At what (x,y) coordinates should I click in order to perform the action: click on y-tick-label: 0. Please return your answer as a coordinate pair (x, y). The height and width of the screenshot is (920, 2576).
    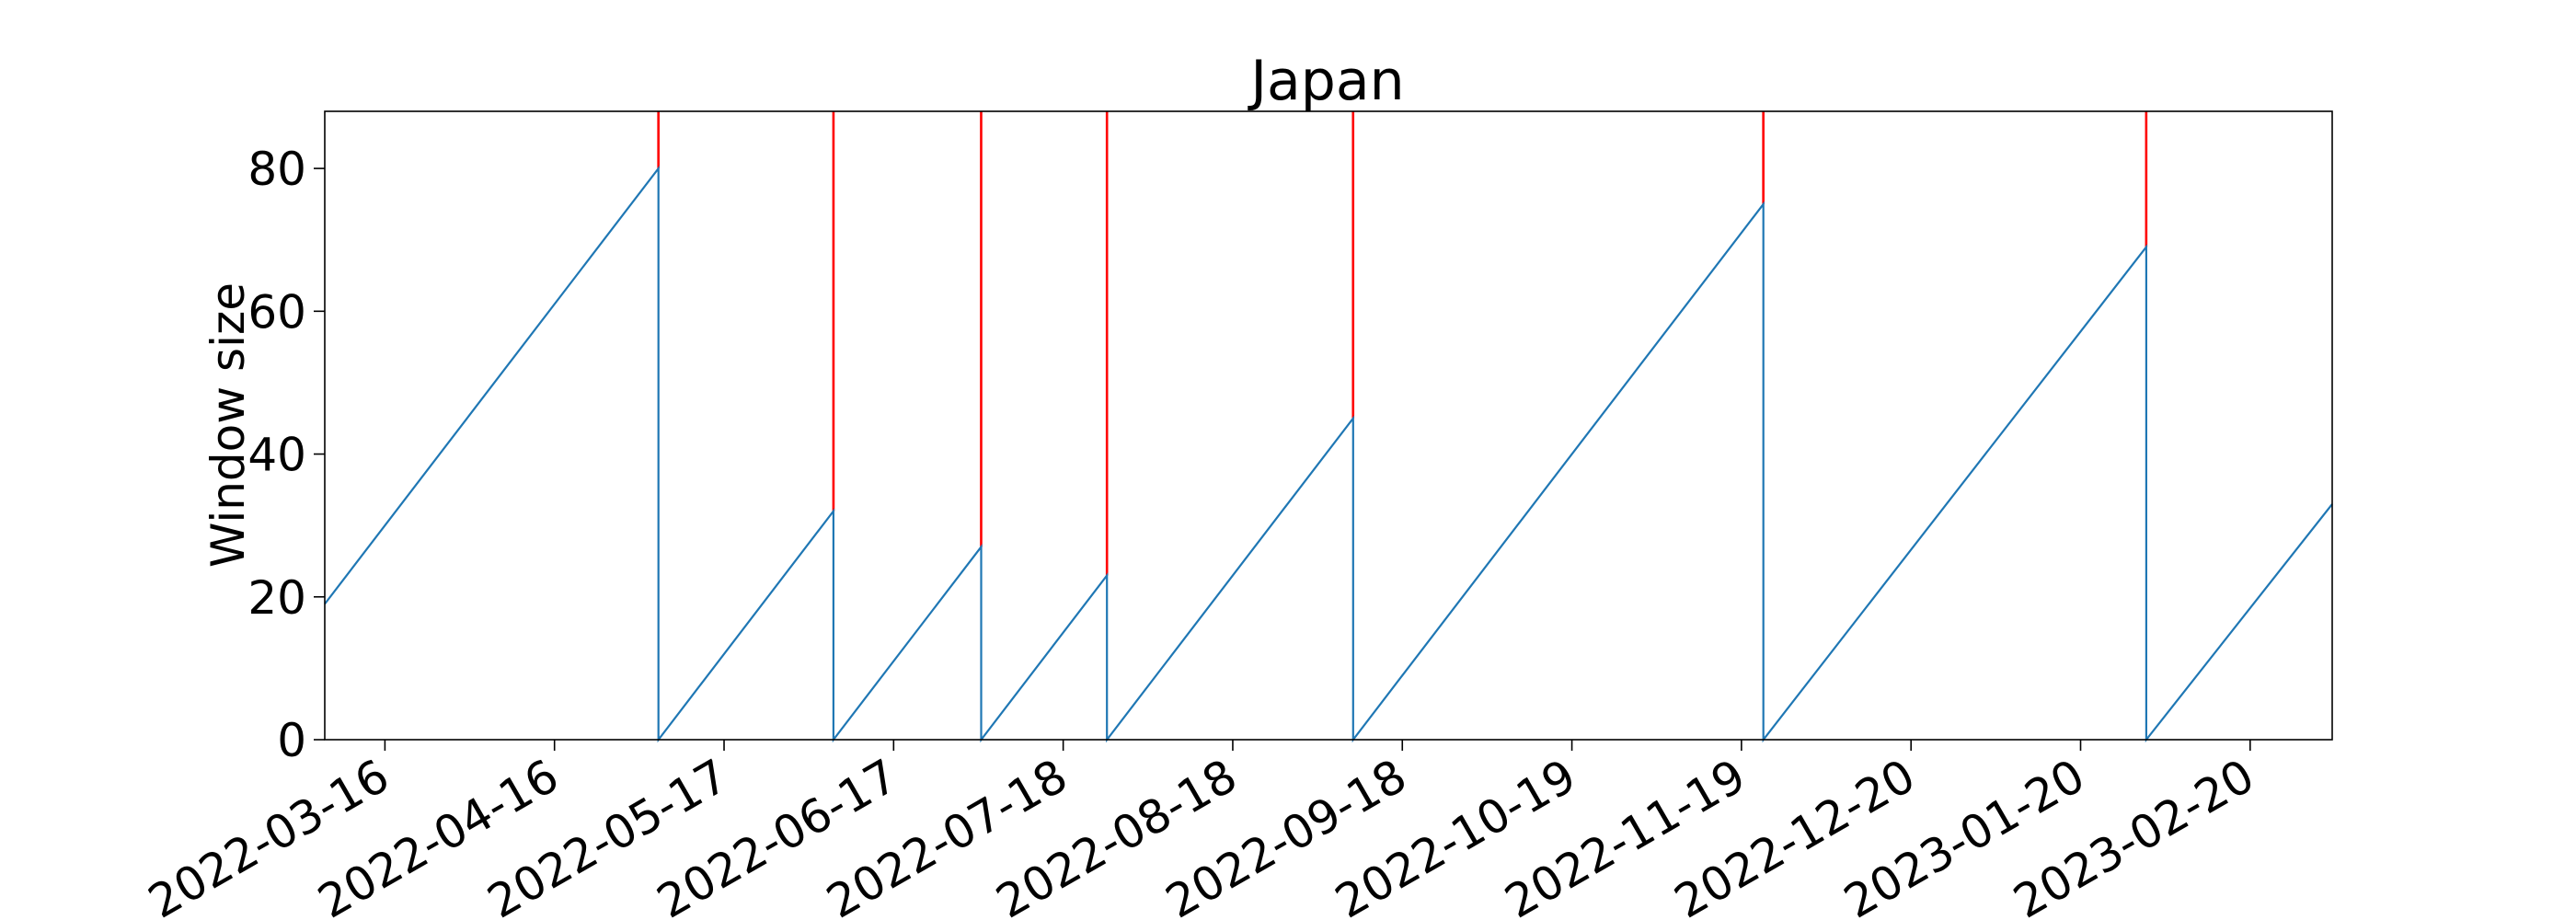
    Looking at the image, I should click on (291, 740).